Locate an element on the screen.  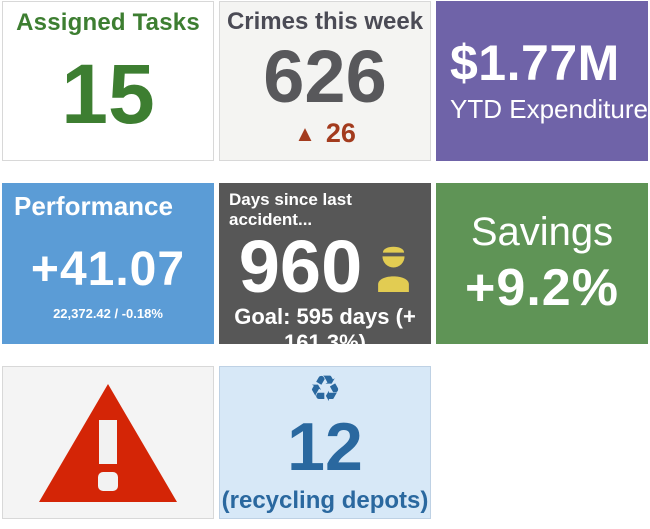
card-assigned-tasks: Assigned Tasks 15 is located at coordinates (108, 81).